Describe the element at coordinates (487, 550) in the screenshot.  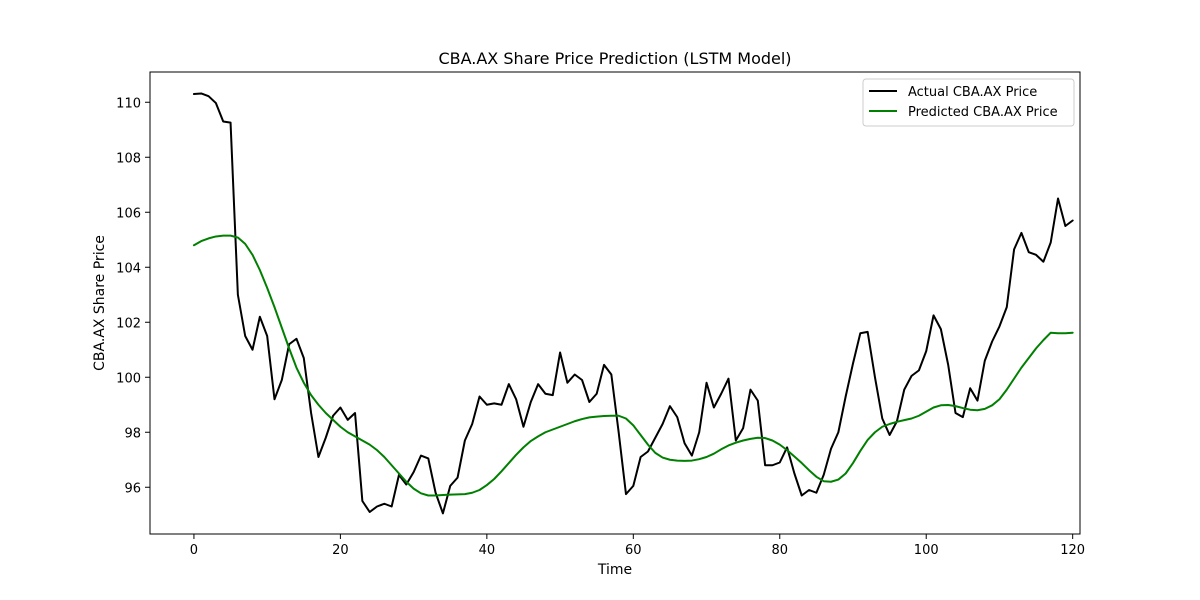
I see `x-tick-label: 40` at that location.